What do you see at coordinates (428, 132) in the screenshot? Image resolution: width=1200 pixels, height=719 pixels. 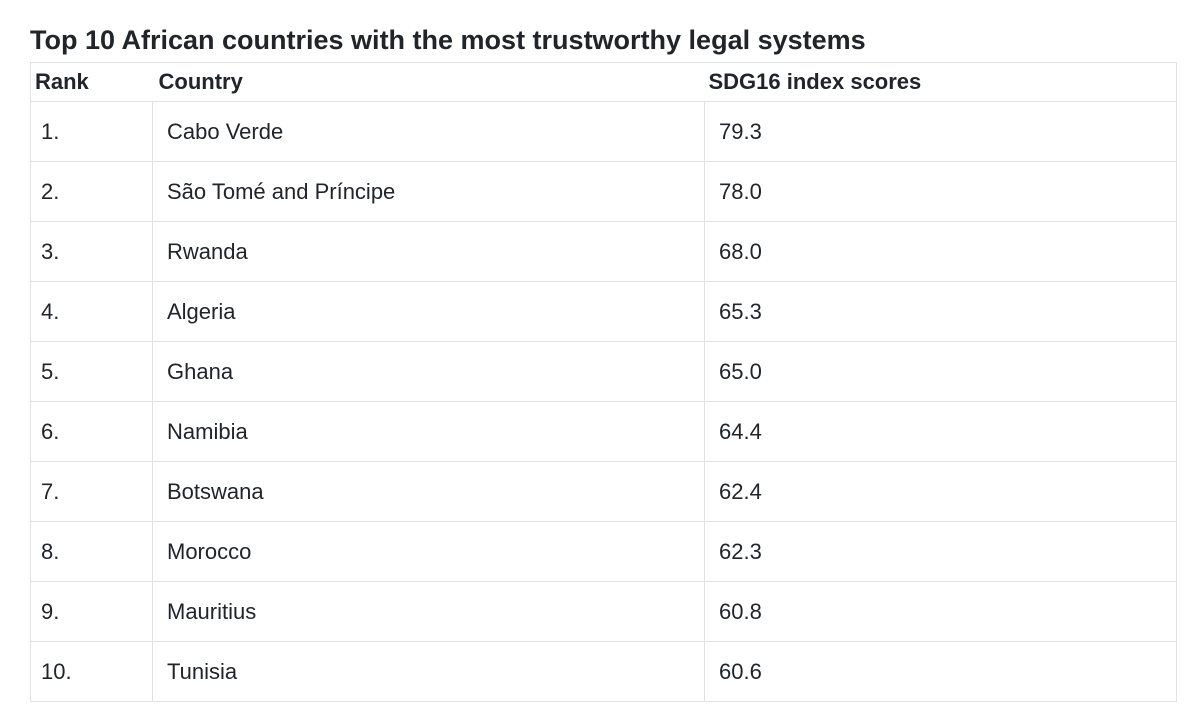 I see `country-cell: Cabo Verde` at bounding box center [428, 132].